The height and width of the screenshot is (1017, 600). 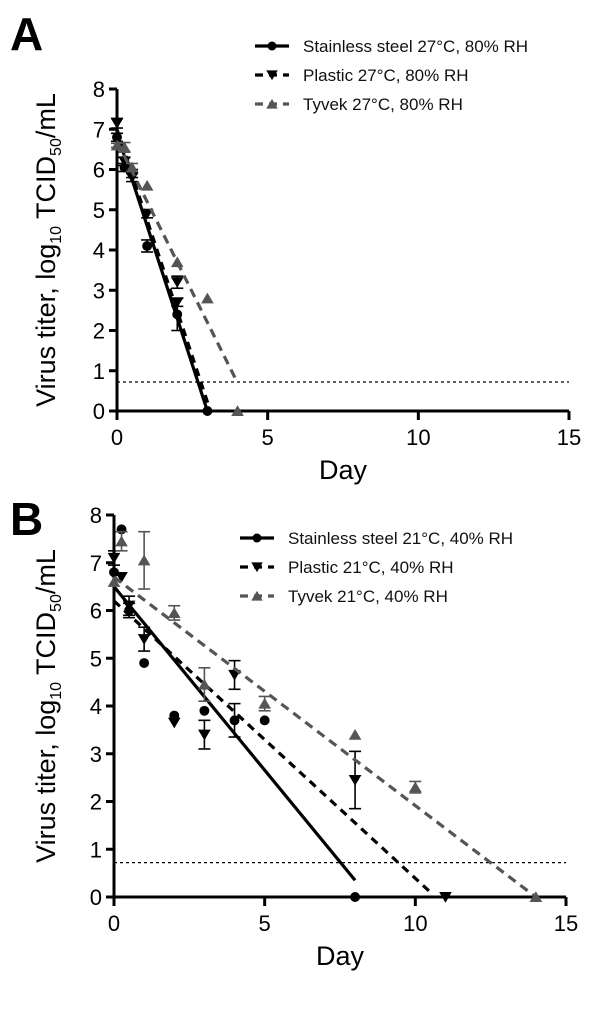 I want to click on panel-letter-b: B, so click(x=26, y=519).